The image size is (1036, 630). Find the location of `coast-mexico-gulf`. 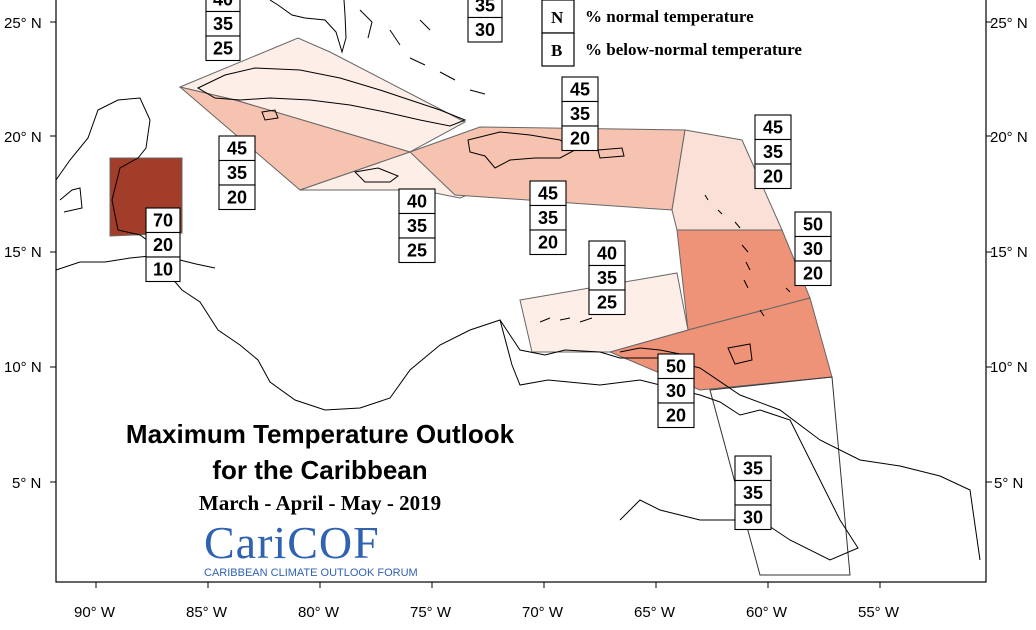

coast-mexico-gulf is located at coordinates (71, 200).